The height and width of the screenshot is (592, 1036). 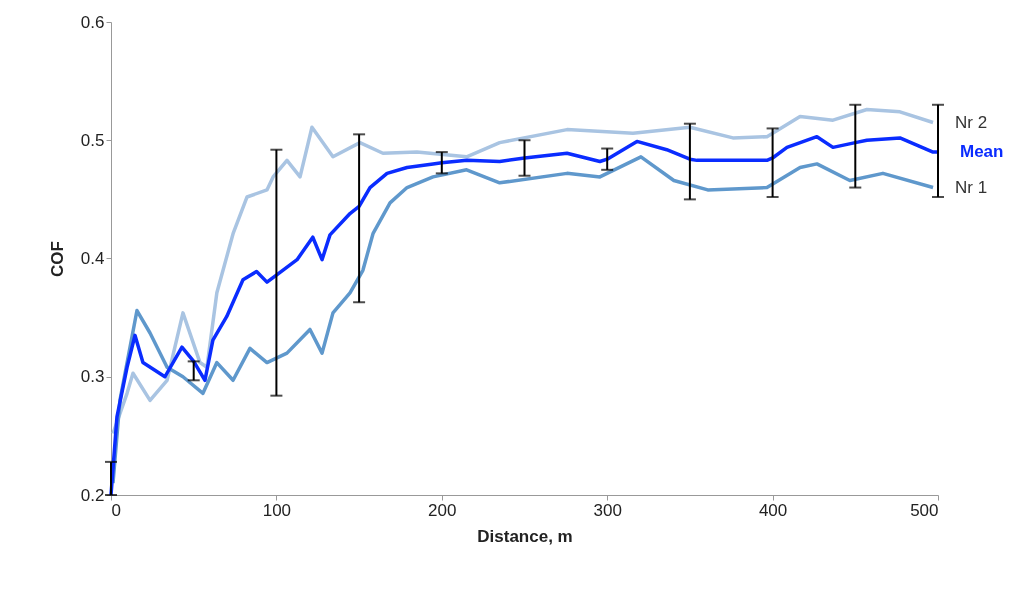 What do you see at coordinates (971, 187) in the screenshot?
I see `series-label: Nr 1` at bounding box center [971, 187].